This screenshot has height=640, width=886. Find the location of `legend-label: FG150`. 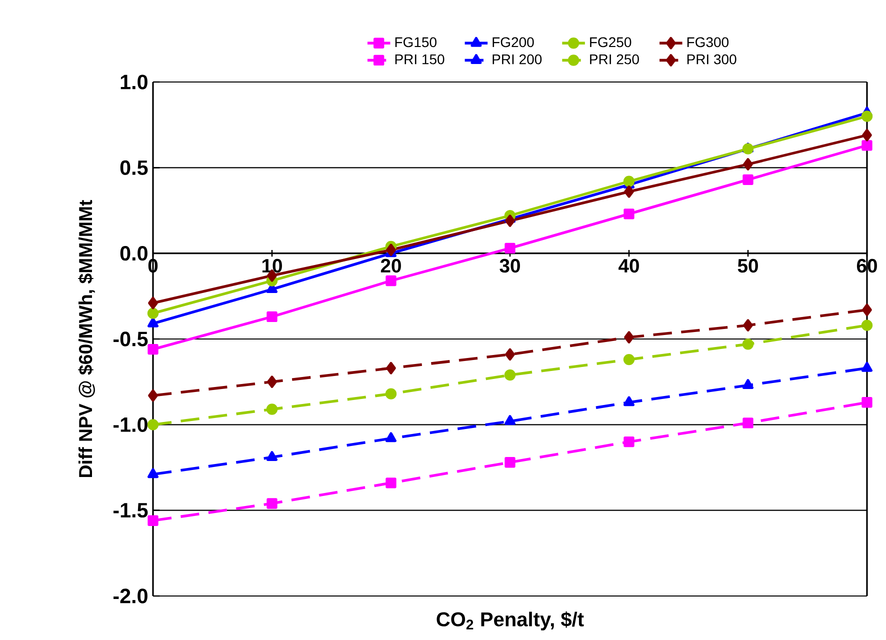

legend-label: FG150 is located at coordinates (415, 42).